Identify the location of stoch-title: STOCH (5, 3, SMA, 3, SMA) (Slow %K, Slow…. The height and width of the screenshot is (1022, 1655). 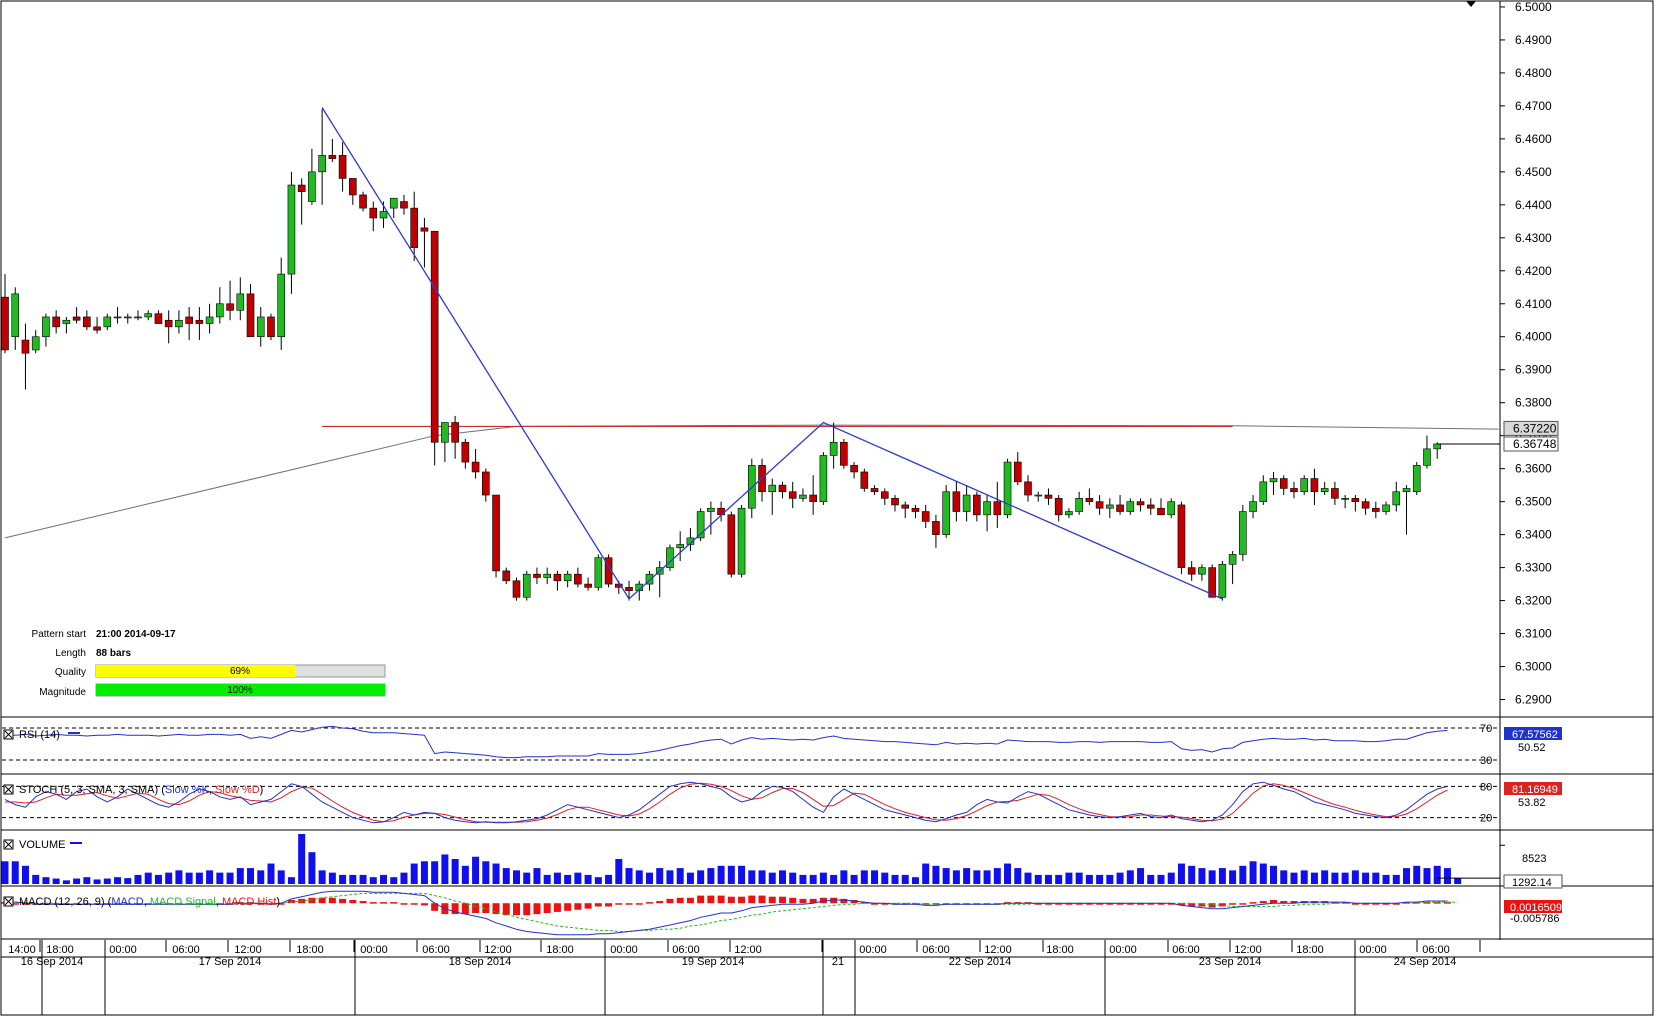
(141, 790).